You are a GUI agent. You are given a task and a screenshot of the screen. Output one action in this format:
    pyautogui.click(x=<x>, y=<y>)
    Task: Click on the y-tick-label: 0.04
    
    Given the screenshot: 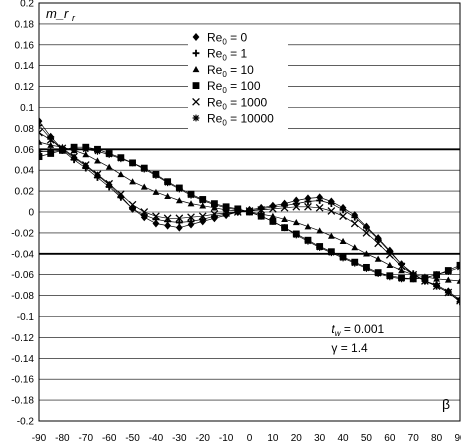 What is the action you would take?
    pyautogui.click(x=25, y=171)
    